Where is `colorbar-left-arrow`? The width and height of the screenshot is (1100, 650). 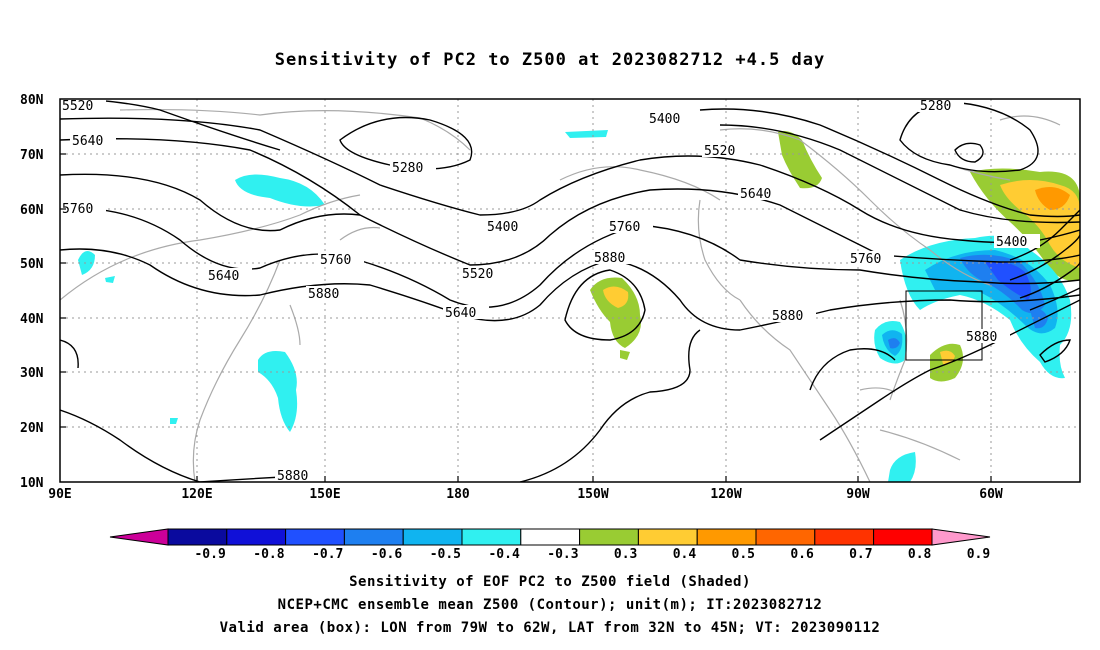
colorbar-left-arrow is located at coordinates (139, 537).